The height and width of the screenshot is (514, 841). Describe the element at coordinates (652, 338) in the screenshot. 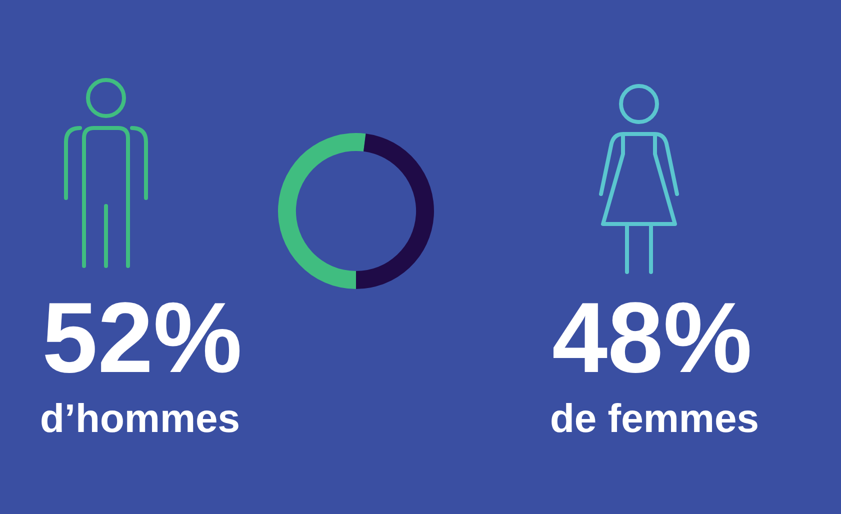

I see `data-label: 48%` at that location.